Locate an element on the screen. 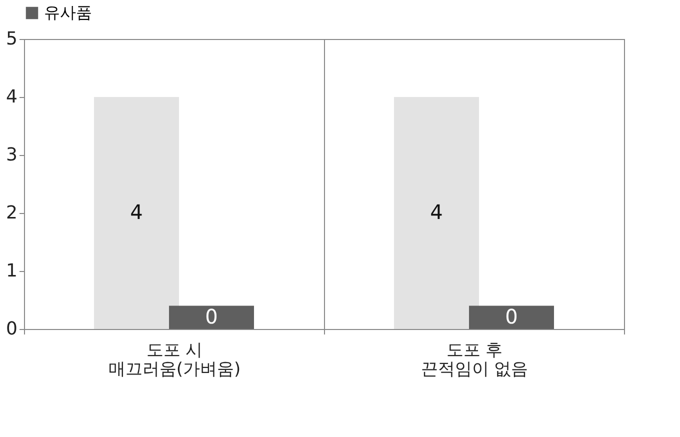 Image resolution: width=680 pixels, height=437 pixels. y-tick-label: 4 is located at coordinates (12, 97).